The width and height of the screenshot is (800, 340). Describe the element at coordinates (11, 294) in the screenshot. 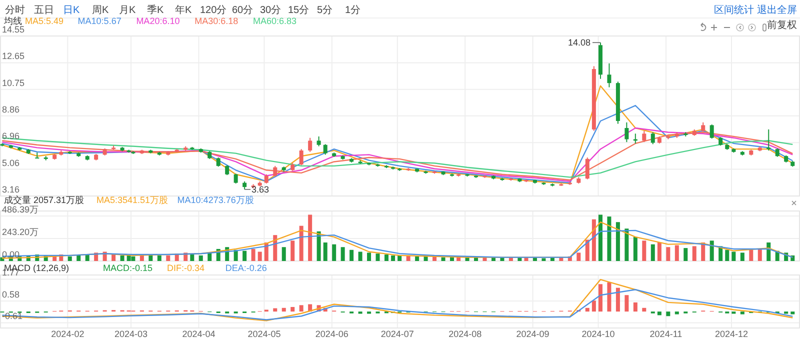

I see `y-tick-label: 0.58` at that location.